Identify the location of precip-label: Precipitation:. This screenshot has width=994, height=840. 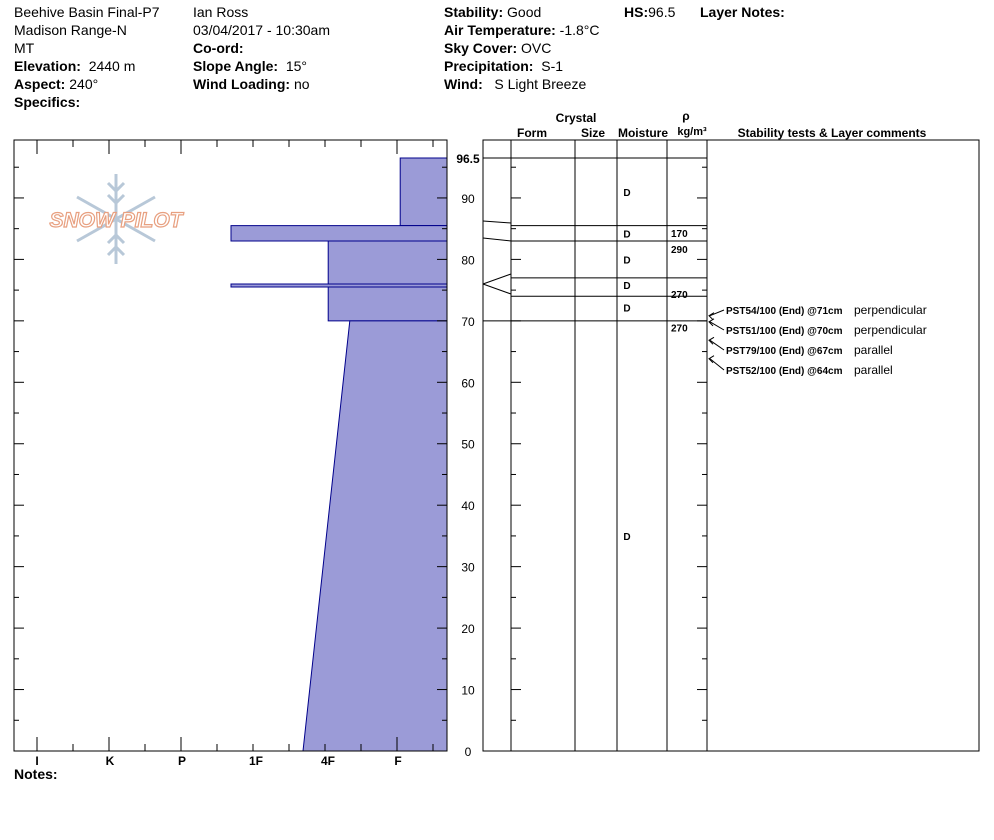
(489, 66).